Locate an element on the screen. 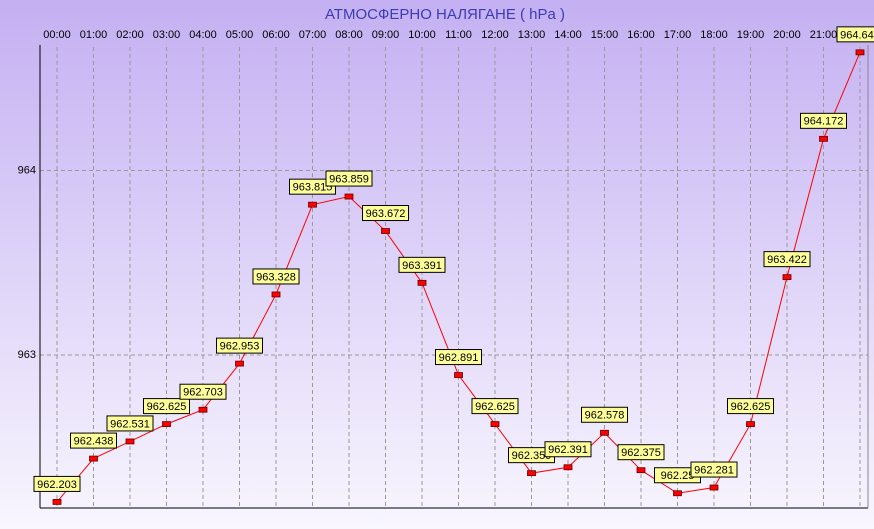  data-label: 962.203 is located at coordinates (57, 485).